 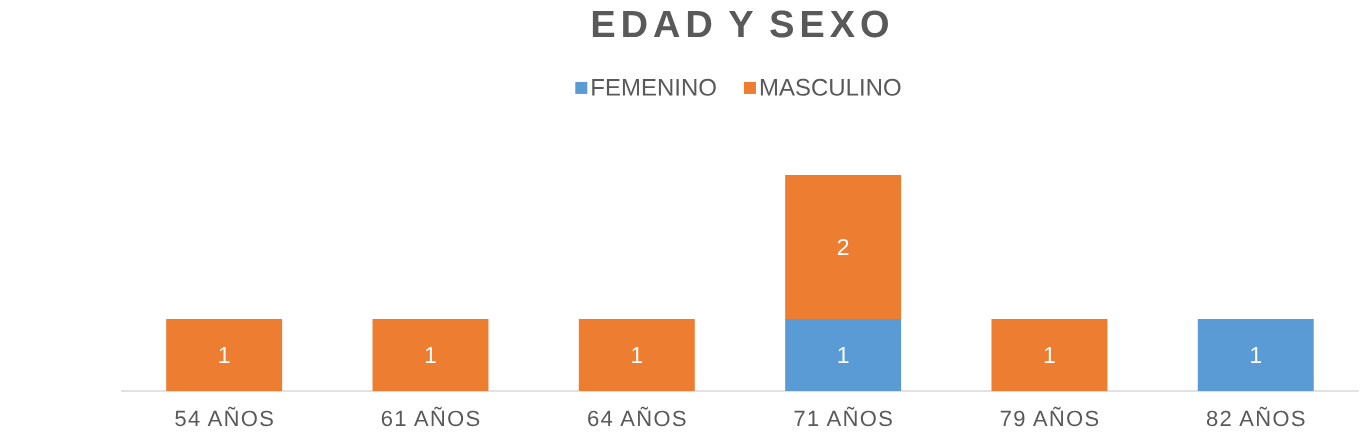 I want to click on x-tick-label: 71 AÑOS, so click(x=843, y=416).